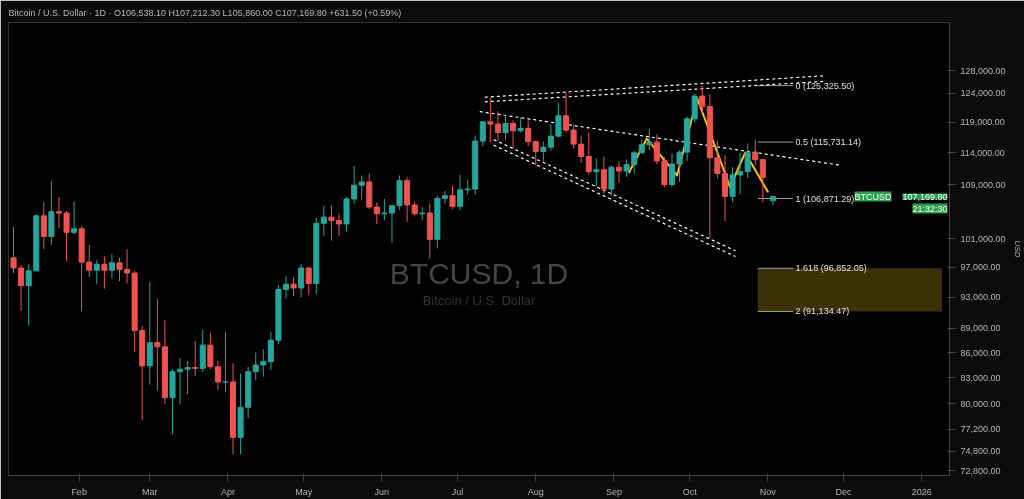  What do you see at coordinates (921, 491) in the screenshot?
I see `x-tick-label: 2026` at bounding box center [921, 491].